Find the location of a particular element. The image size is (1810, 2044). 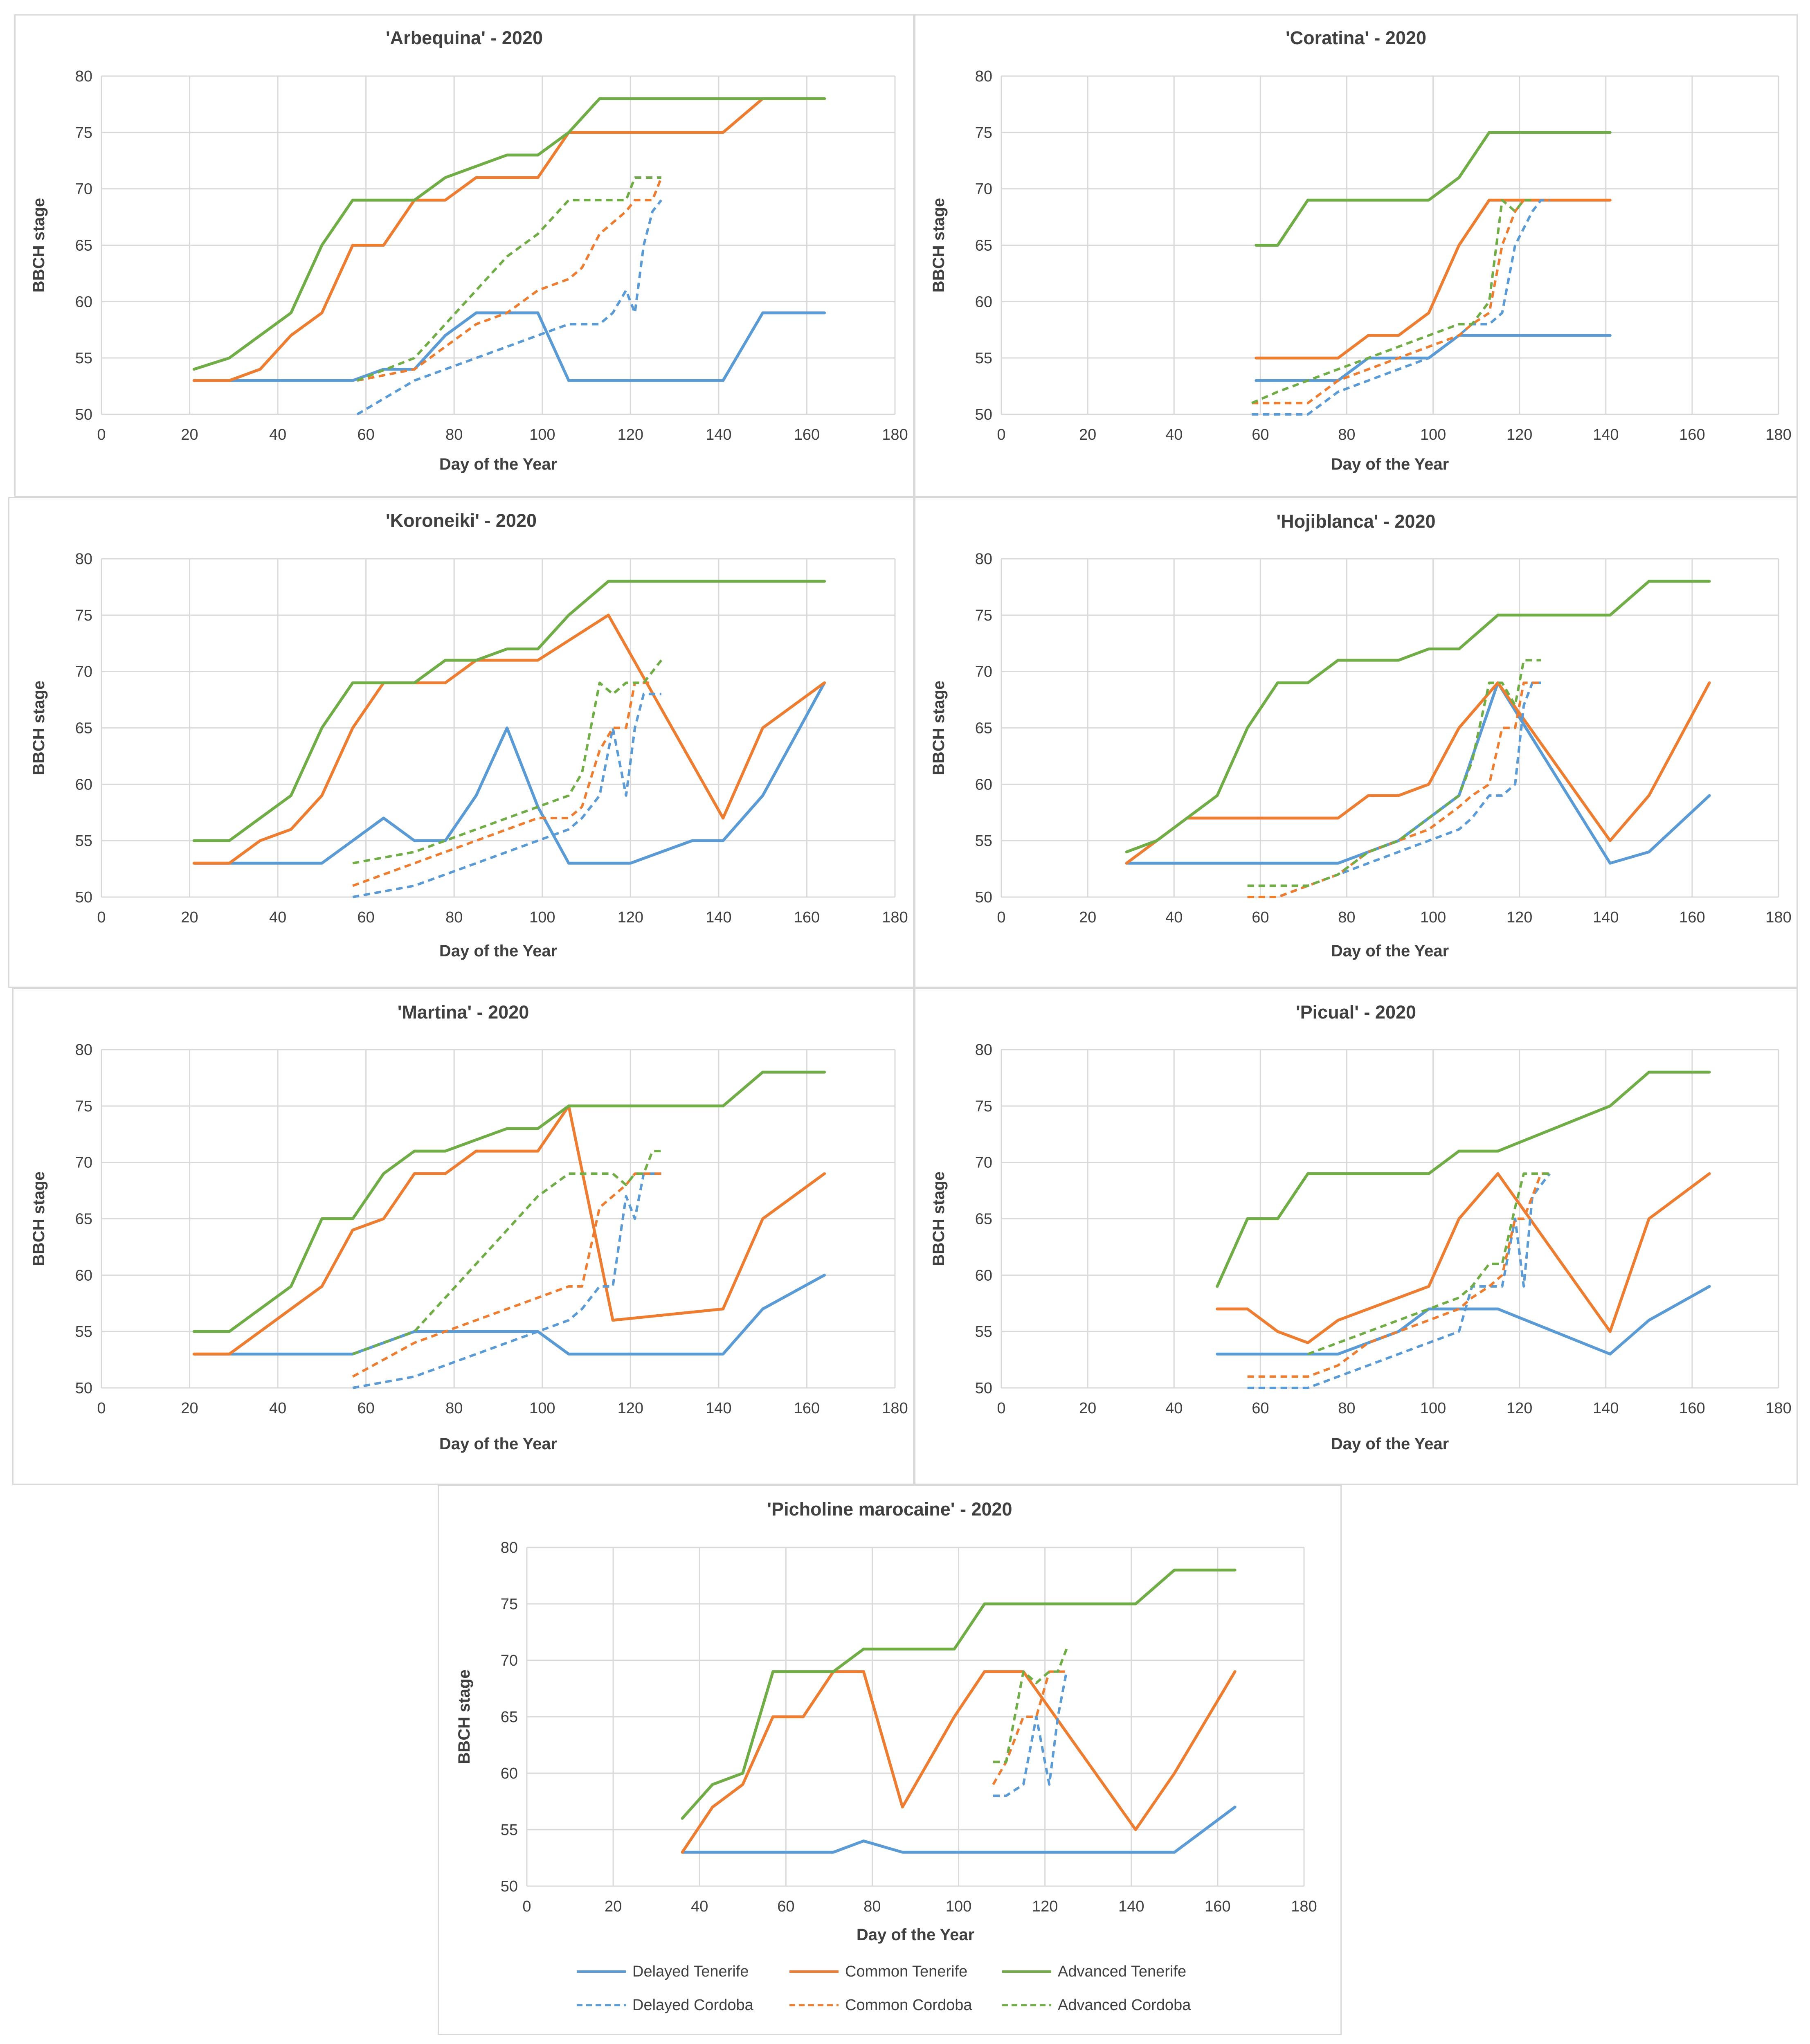

chart-title: 'Martina' - 2020 is located at coordinates (463, 1012).